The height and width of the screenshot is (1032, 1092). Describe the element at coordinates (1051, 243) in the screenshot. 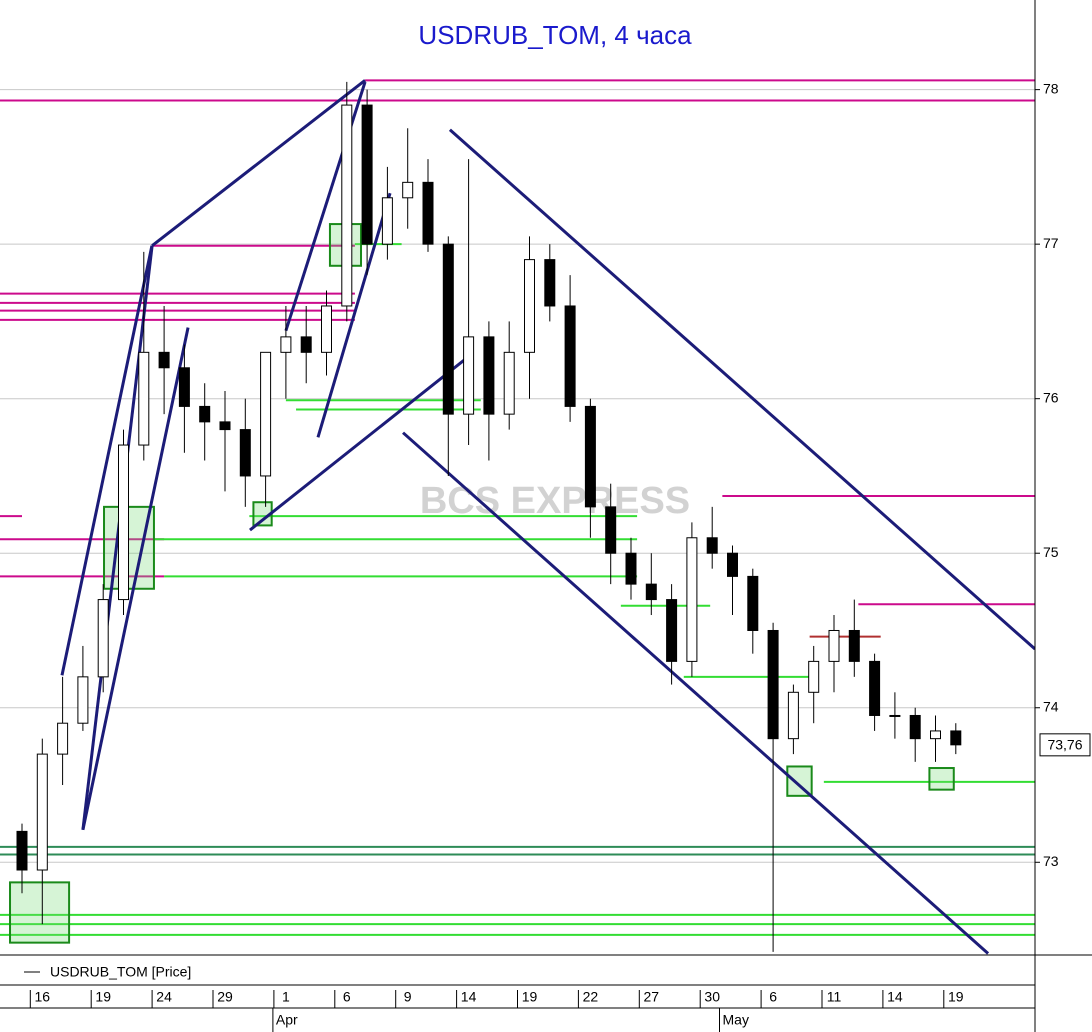

I see `y-tick-label: 77` at that location.